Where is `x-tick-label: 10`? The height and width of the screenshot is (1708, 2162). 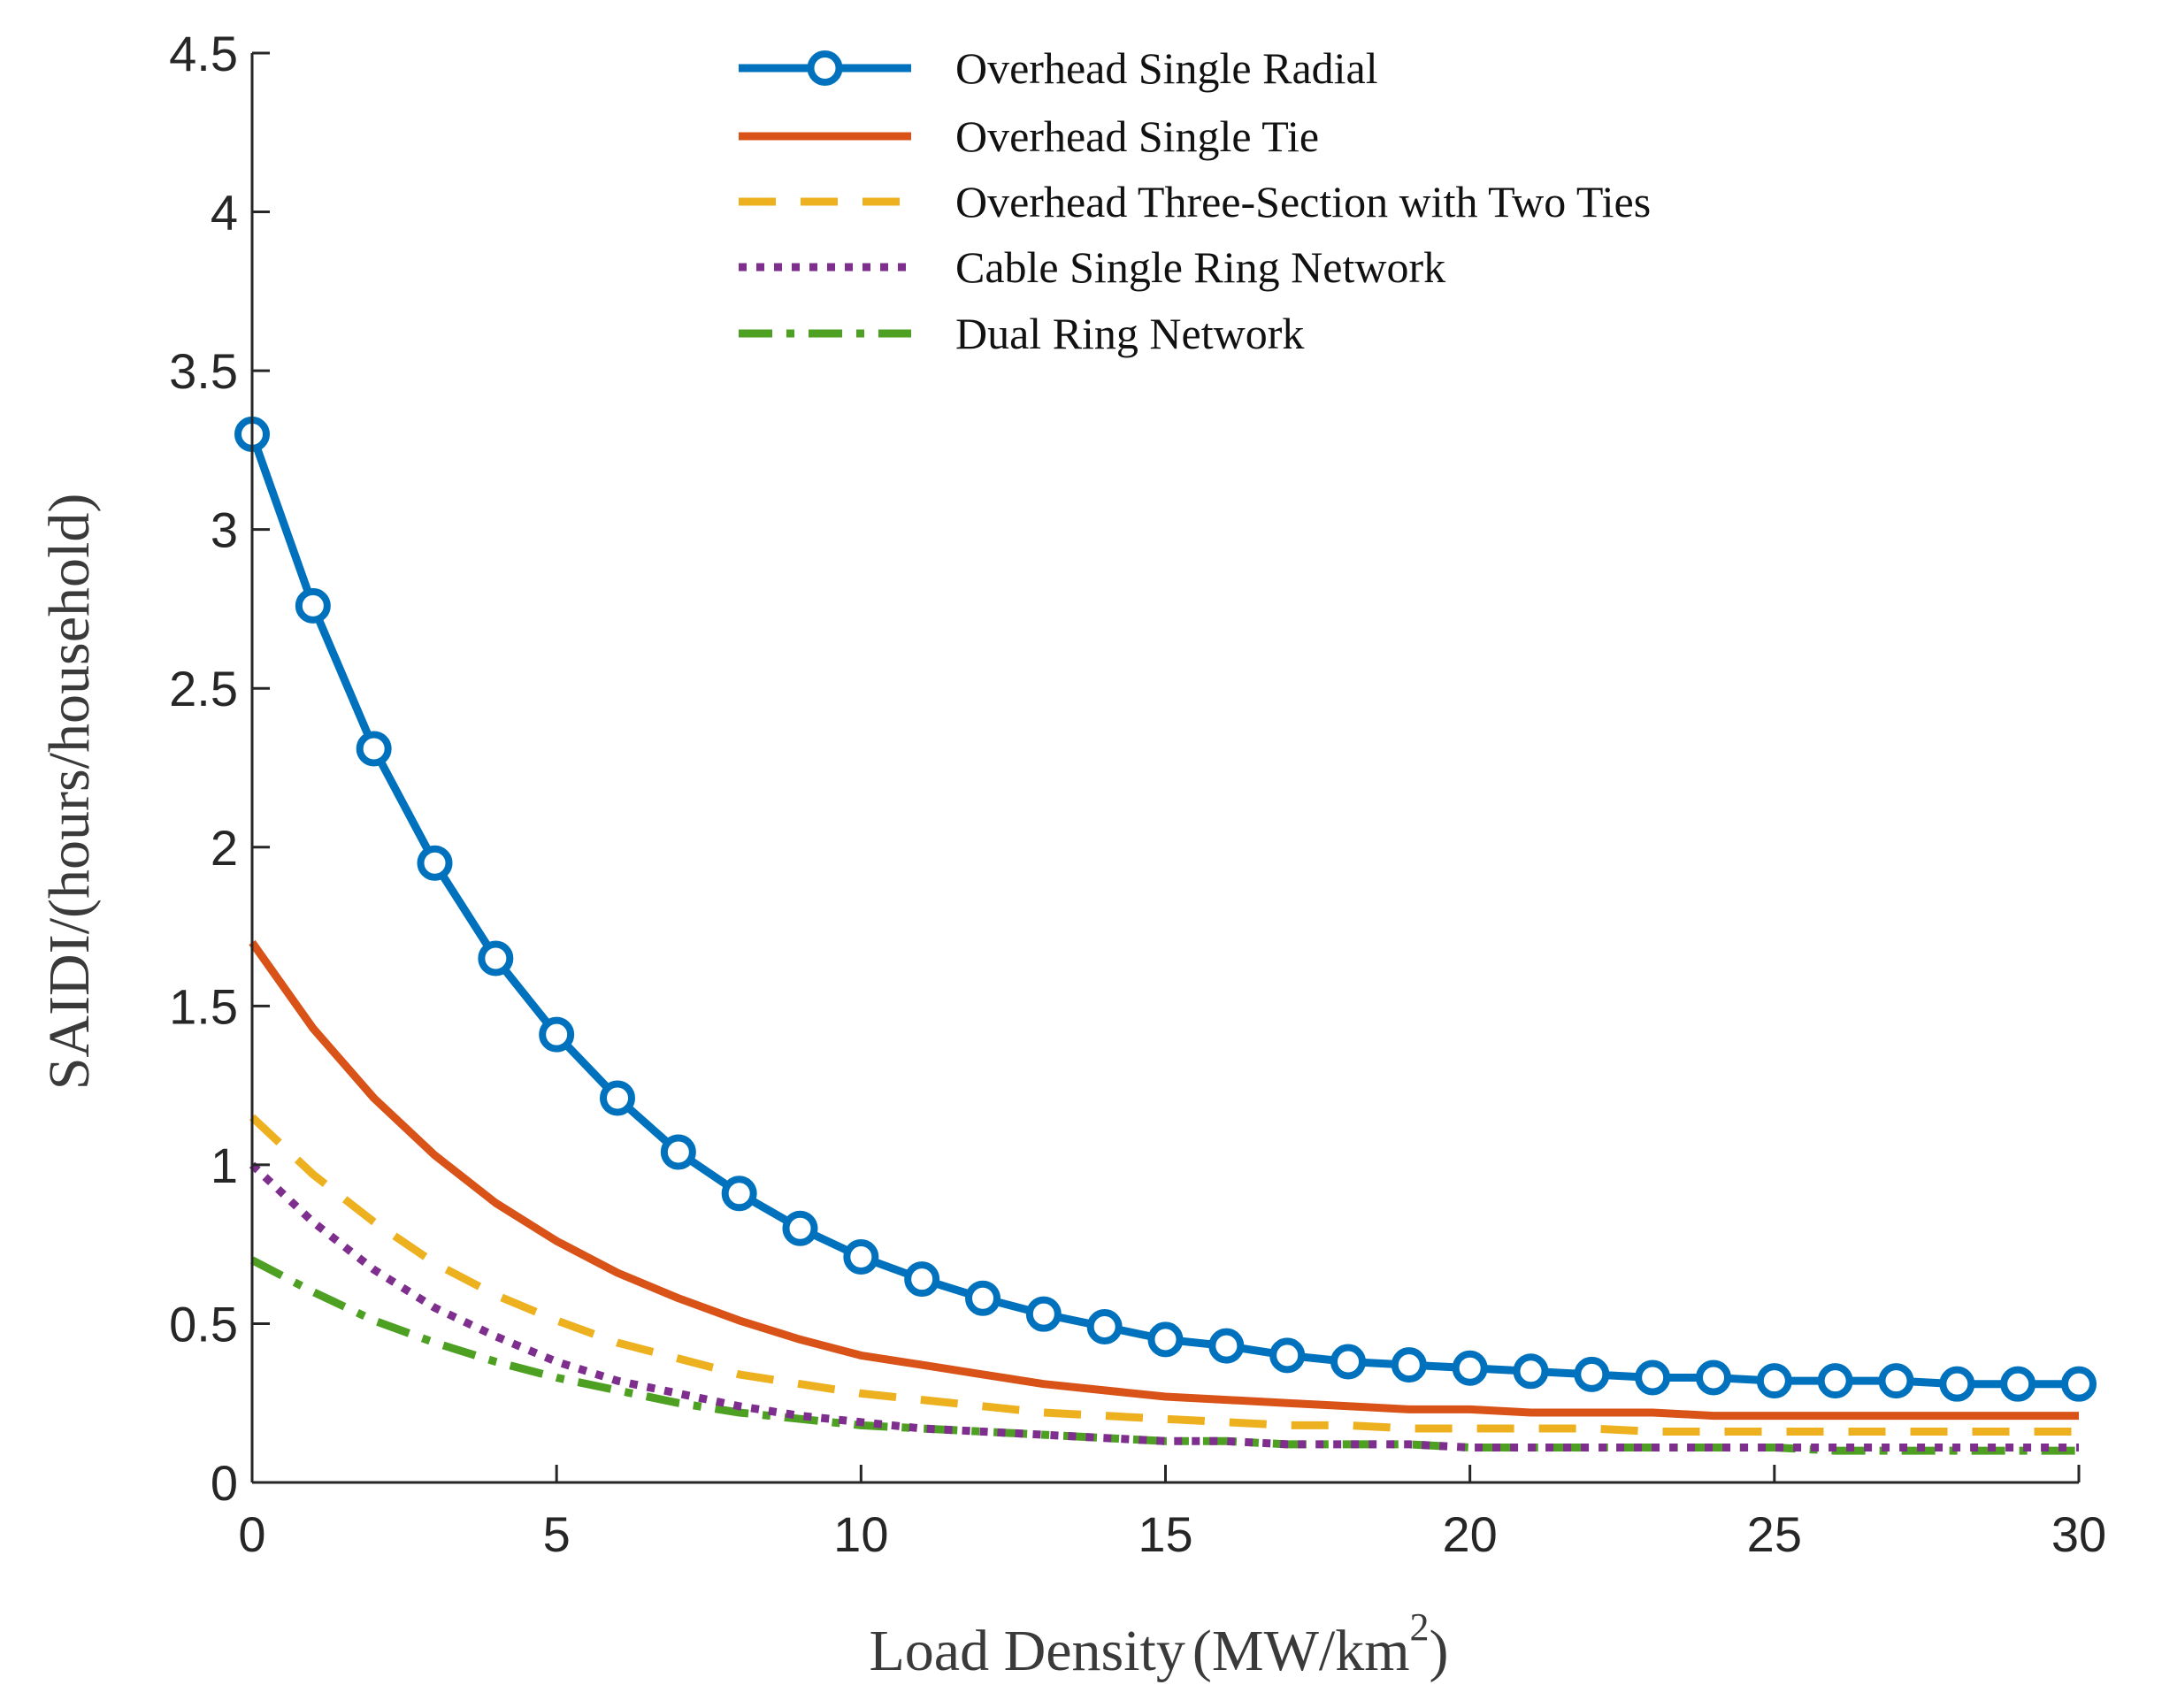
x-tick-label: 10 is located at coordinates (860, 1534).